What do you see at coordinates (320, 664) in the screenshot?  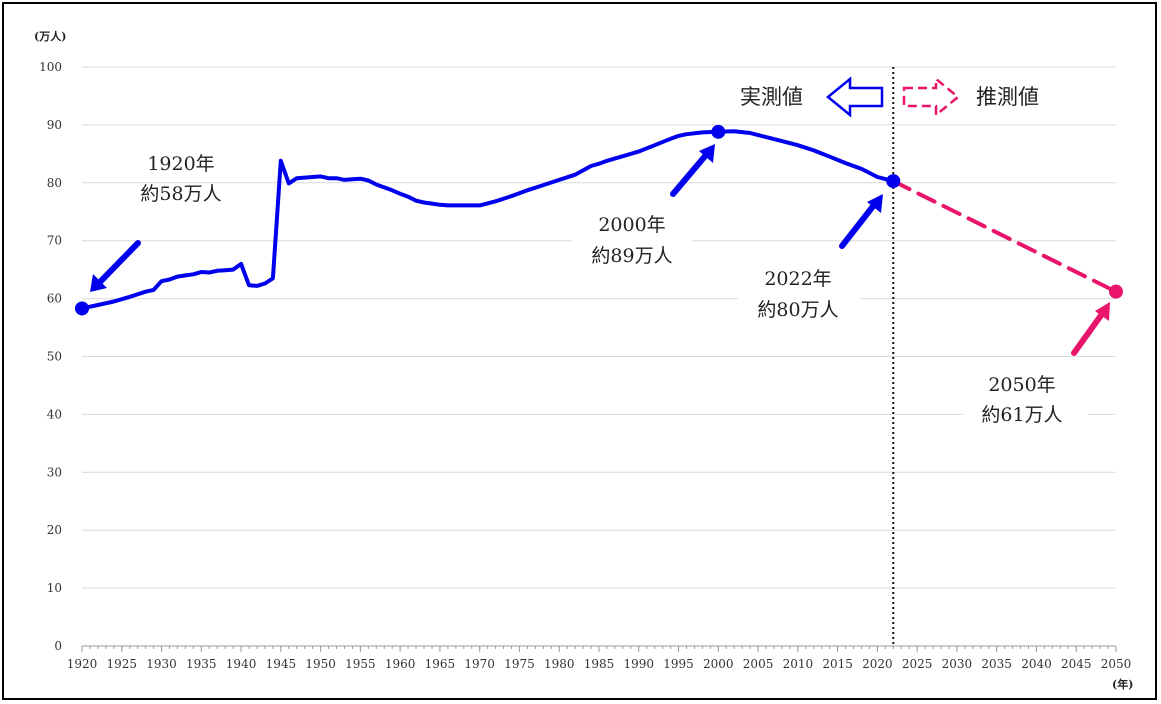 I see `x-tick-label-1950: 1950` at bounding box center [320, 664].